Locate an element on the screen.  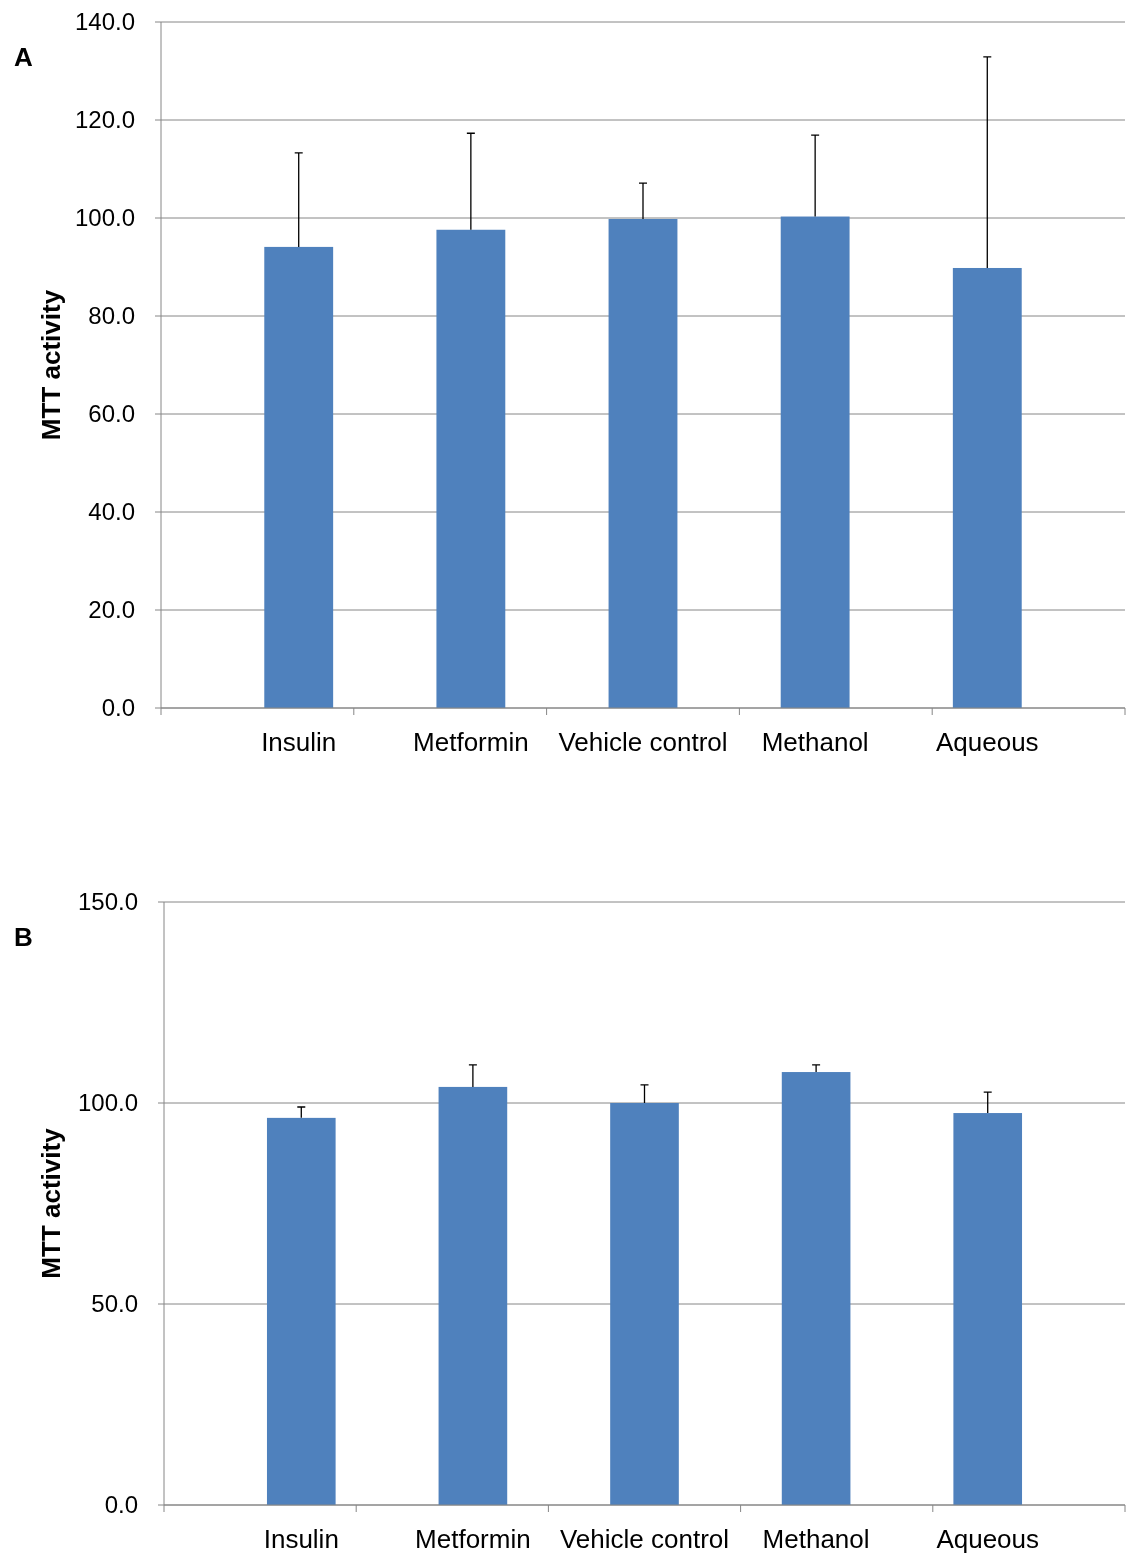
y-tick-label: 40.0 is located at coordinates (111, 512).